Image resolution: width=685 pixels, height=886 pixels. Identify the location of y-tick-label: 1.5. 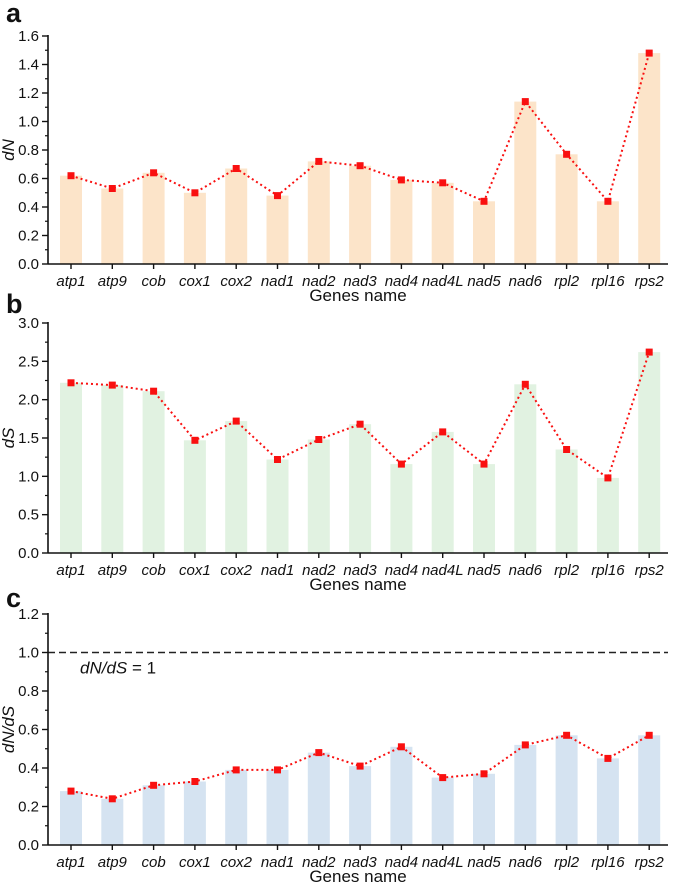
(28, 438).